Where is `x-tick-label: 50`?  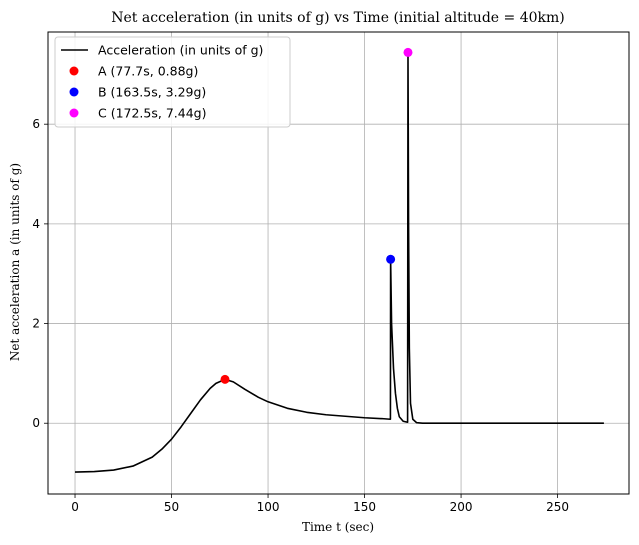 x-tick-label: 50 is located at coordinates (171, 507).